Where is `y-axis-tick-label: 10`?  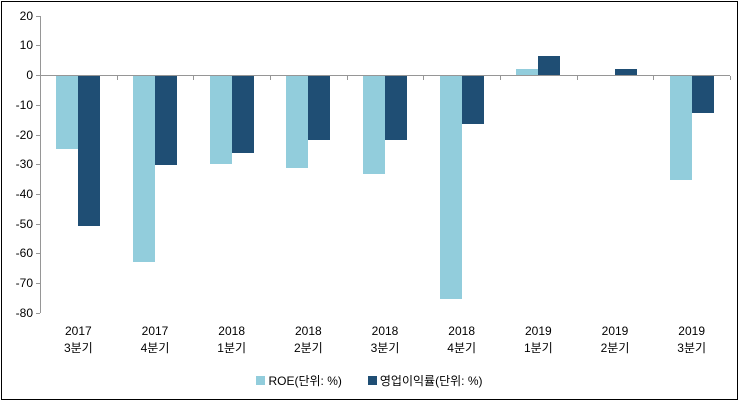 y-axis-tick-label: 10 is located at coordinates (26, 45).